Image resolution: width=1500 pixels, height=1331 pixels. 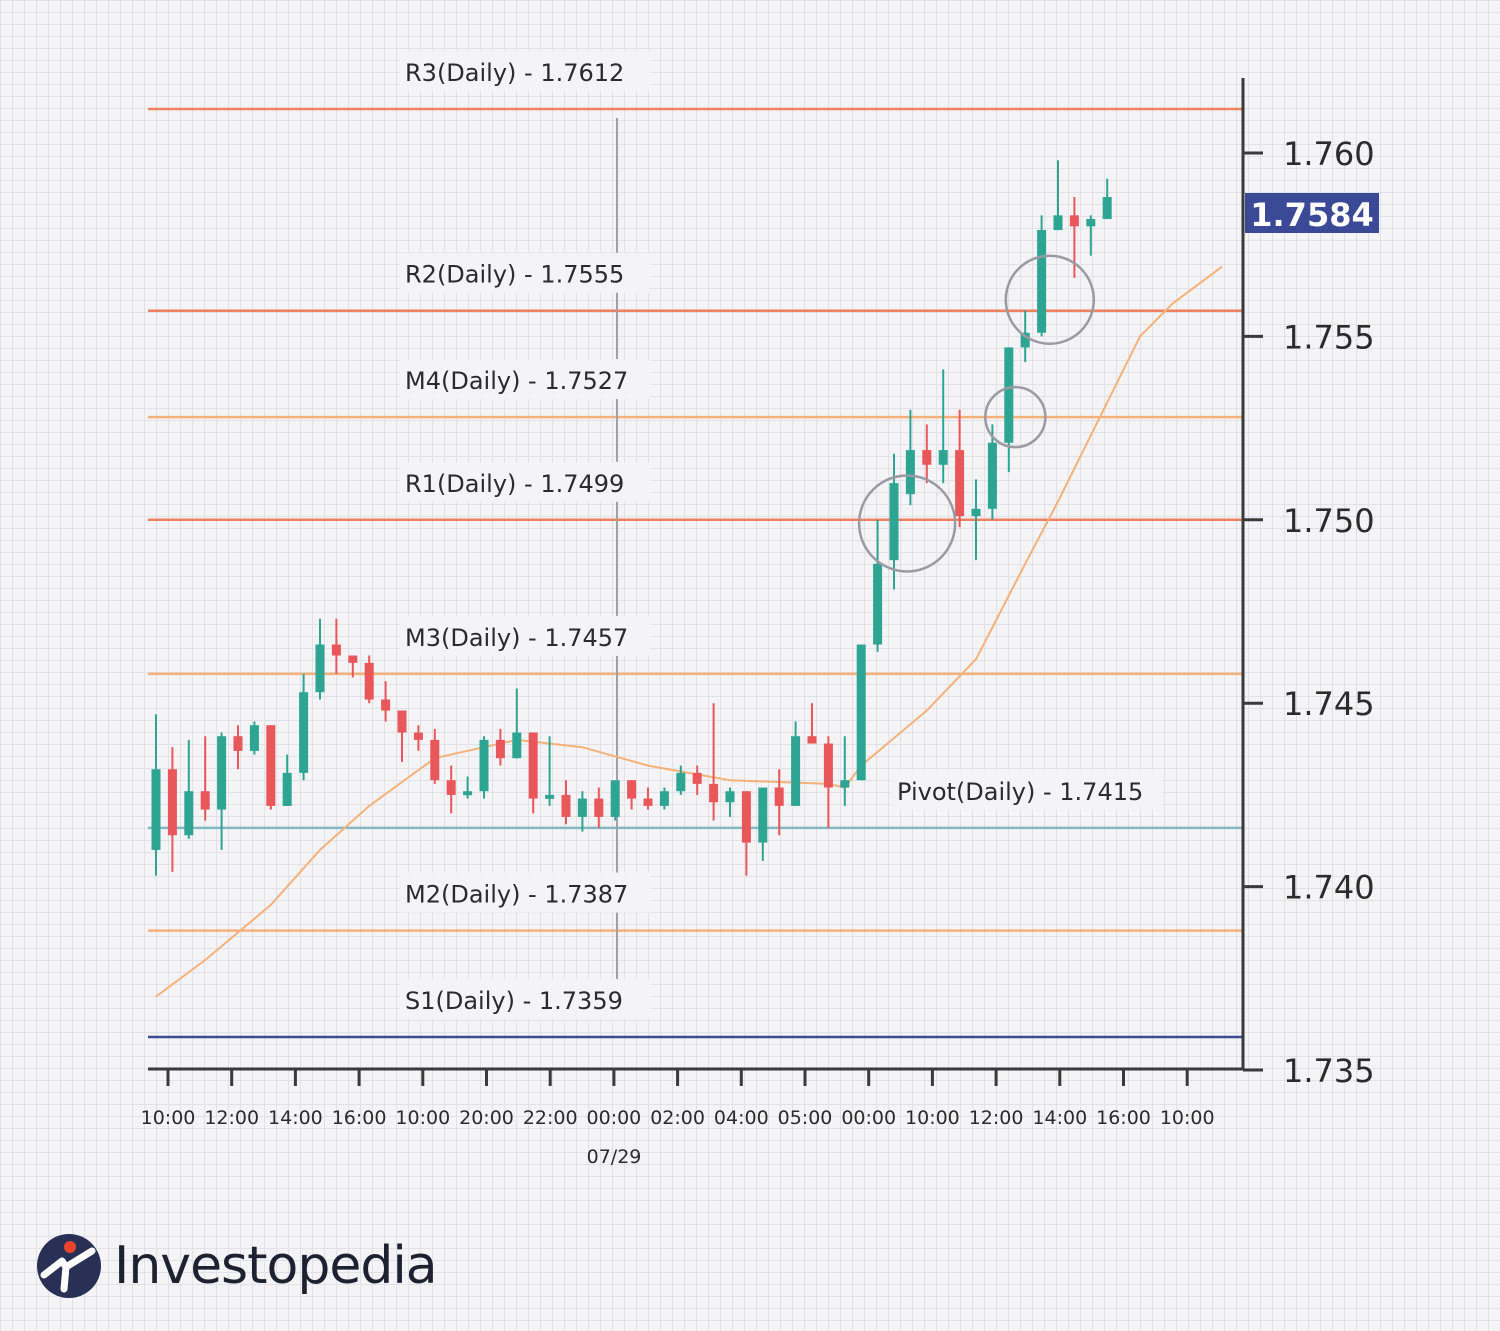 What do you see at coordinates (614, 1118) in the screenshot?
I see `x-tick-label: 00:00` at bounding box center [614, 1118].